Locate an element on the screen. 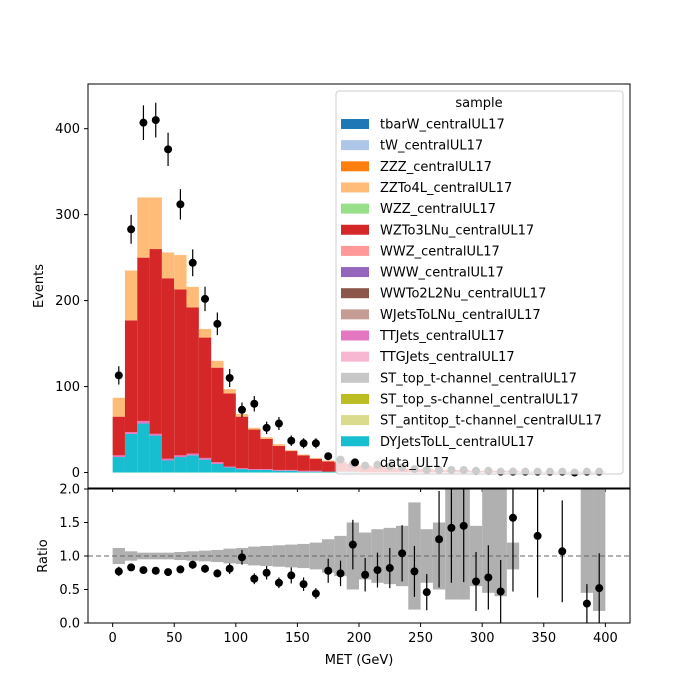 This screenshot has height=700, width=700. main-y-axis-label: Events is located at coordinates (39, 286).